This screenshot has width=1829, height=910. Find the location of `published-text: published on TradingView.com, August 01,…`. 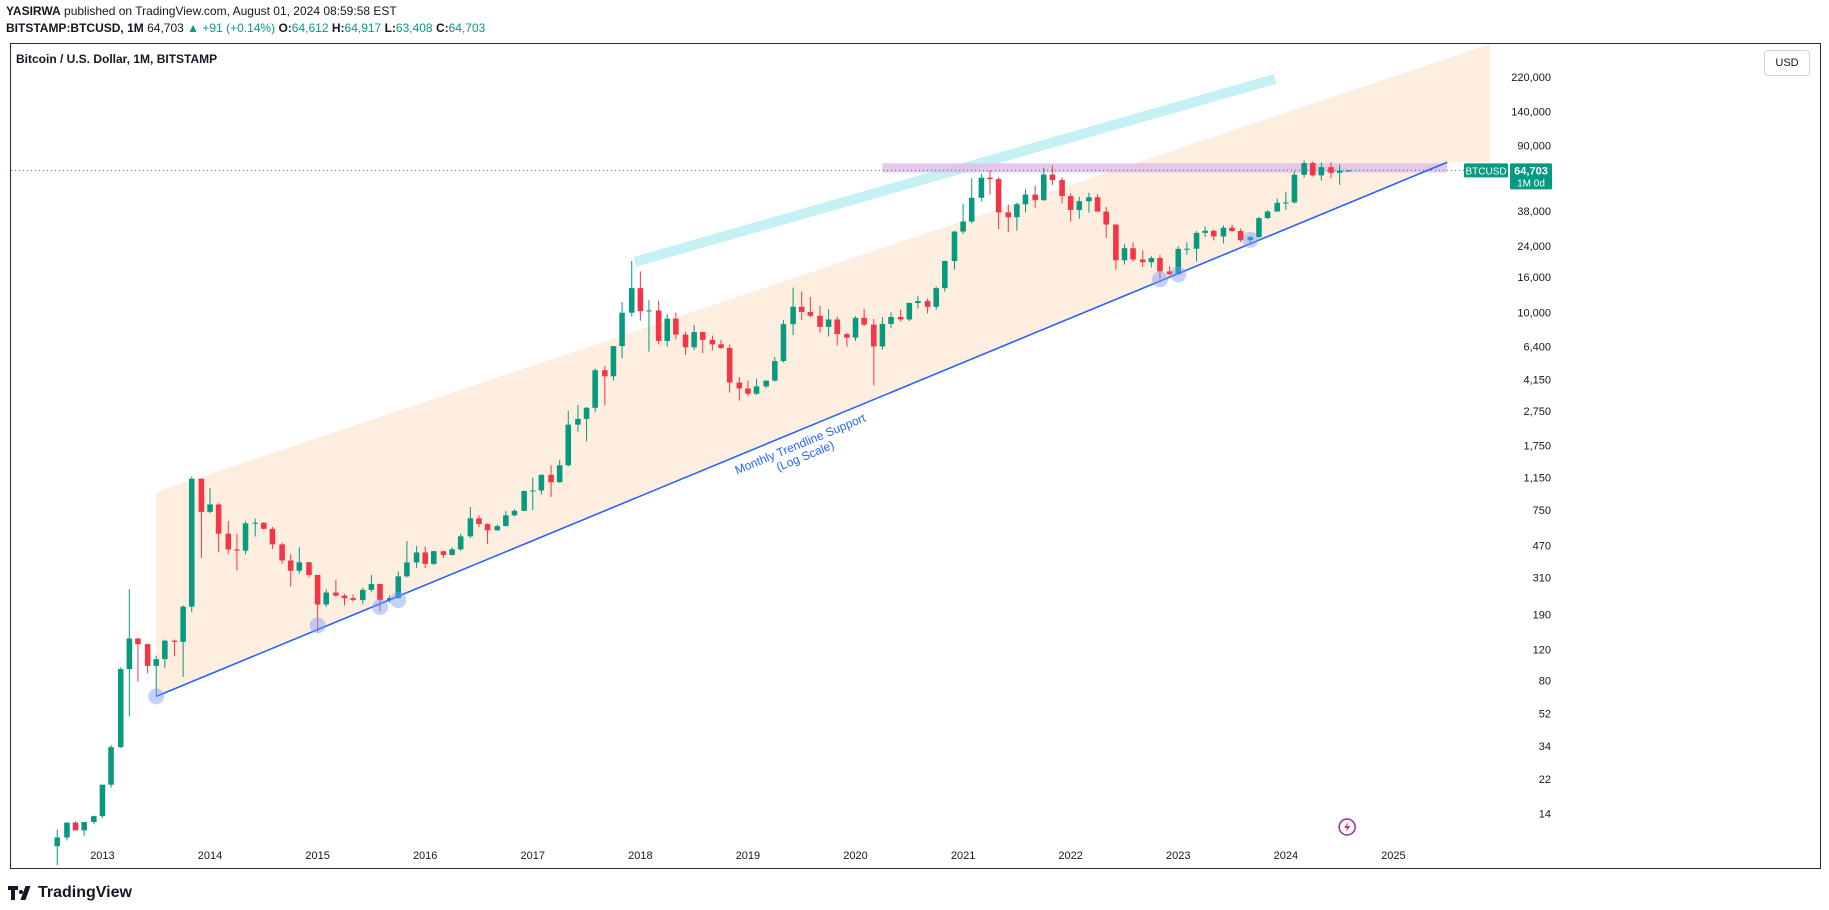

published-text: published on TradingView.com, August 01,… is located at coordinates (230, 11).